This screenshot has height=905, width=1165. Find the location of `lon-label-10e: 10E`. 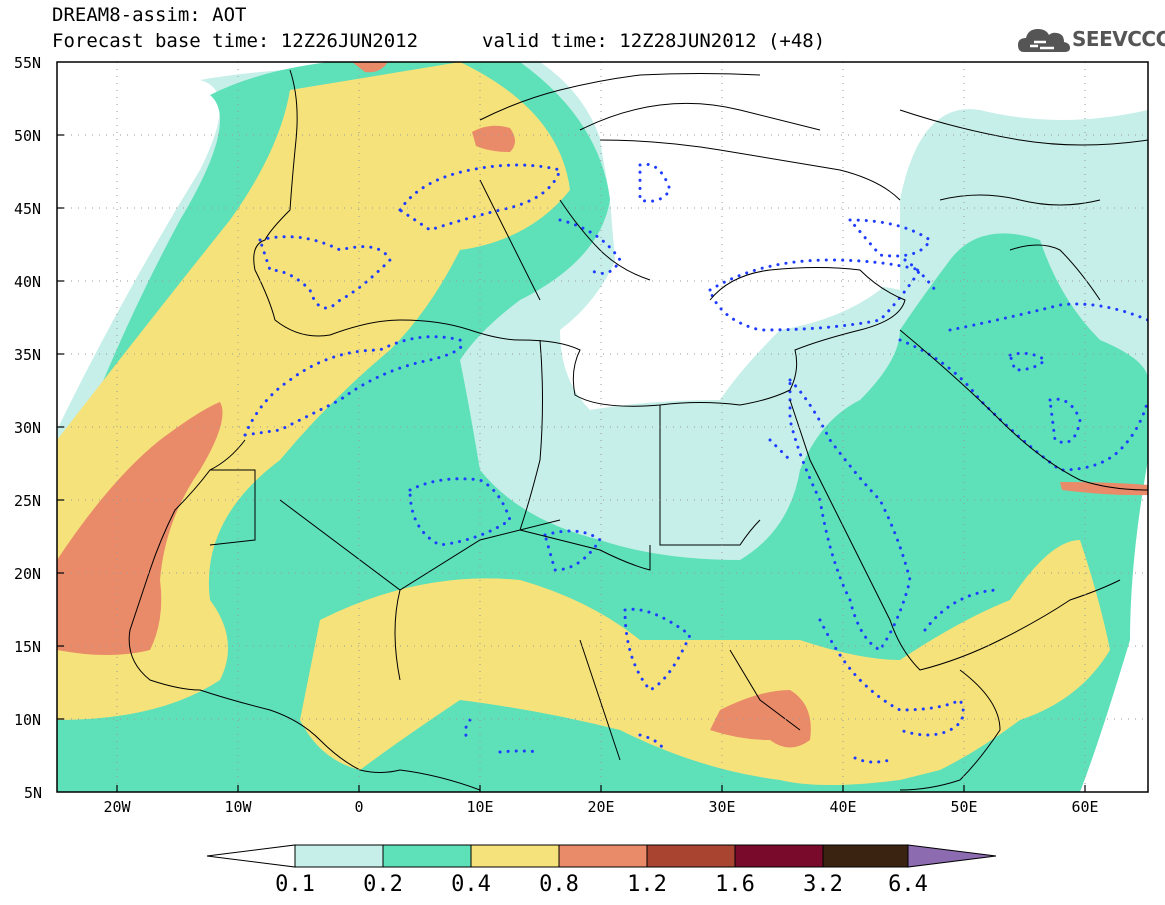

lon-label-10e: 10E is located at coordinates (480, 807).